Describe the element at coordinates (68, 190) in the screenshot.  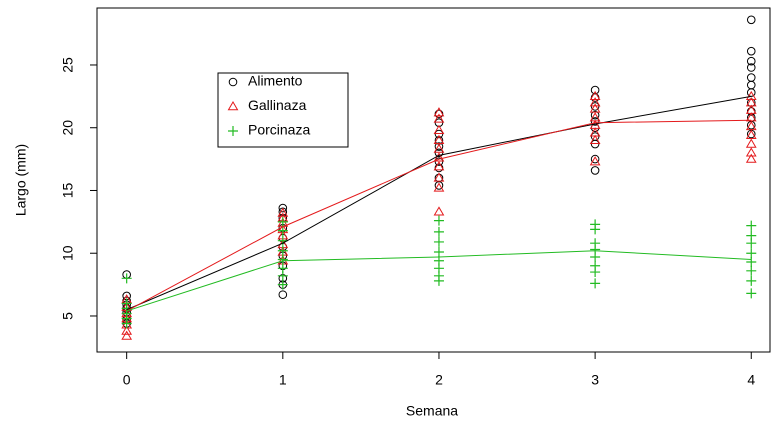
I see `y-tick-label: 15` at that location.